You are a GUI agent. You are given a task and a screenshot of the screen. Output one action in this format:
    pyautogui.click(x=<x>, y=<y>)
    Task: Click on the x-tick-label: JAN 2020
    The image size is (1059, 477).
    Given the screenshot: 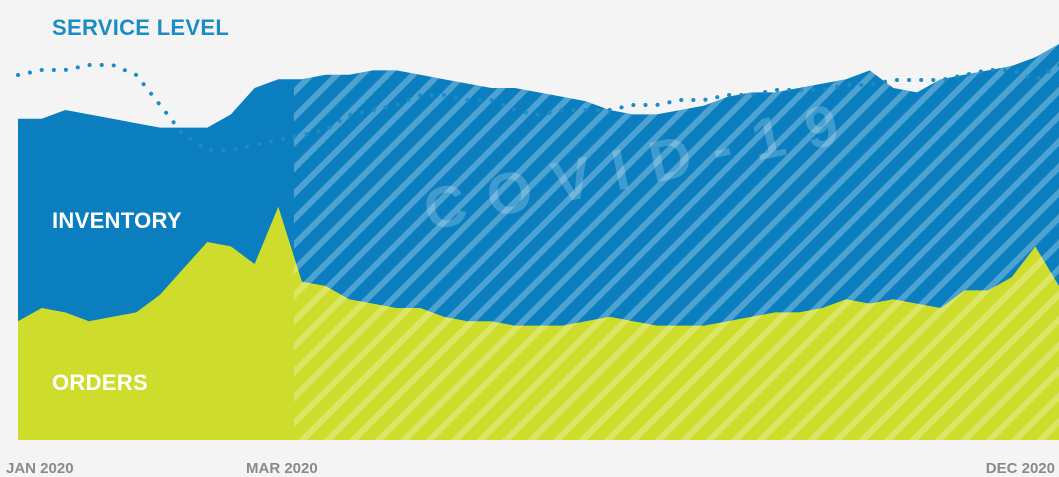 What is the action you would take?
    pyautogui.click(x=40, y=468)
    